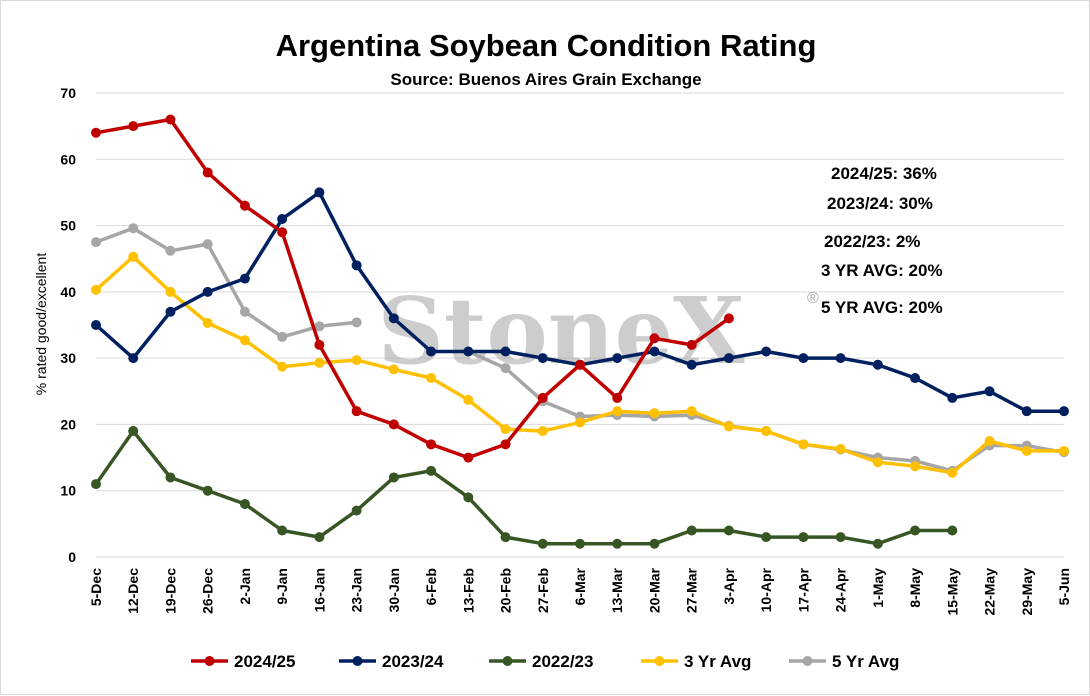 This screenshot has width=1090, height=696. What do you see at coordinates (68, 491) in the screenshot?
I see `y-tick-label: 10` at bounding box center [68, 491].